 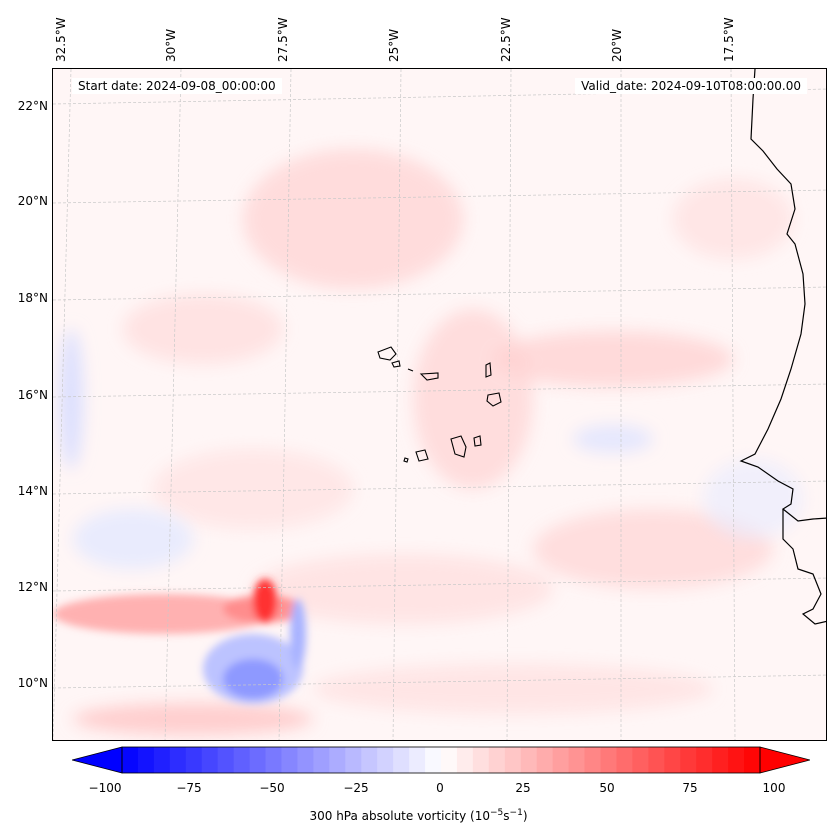 I want to click on lat-label-12n: 12°N, so click(x=32, y=587).